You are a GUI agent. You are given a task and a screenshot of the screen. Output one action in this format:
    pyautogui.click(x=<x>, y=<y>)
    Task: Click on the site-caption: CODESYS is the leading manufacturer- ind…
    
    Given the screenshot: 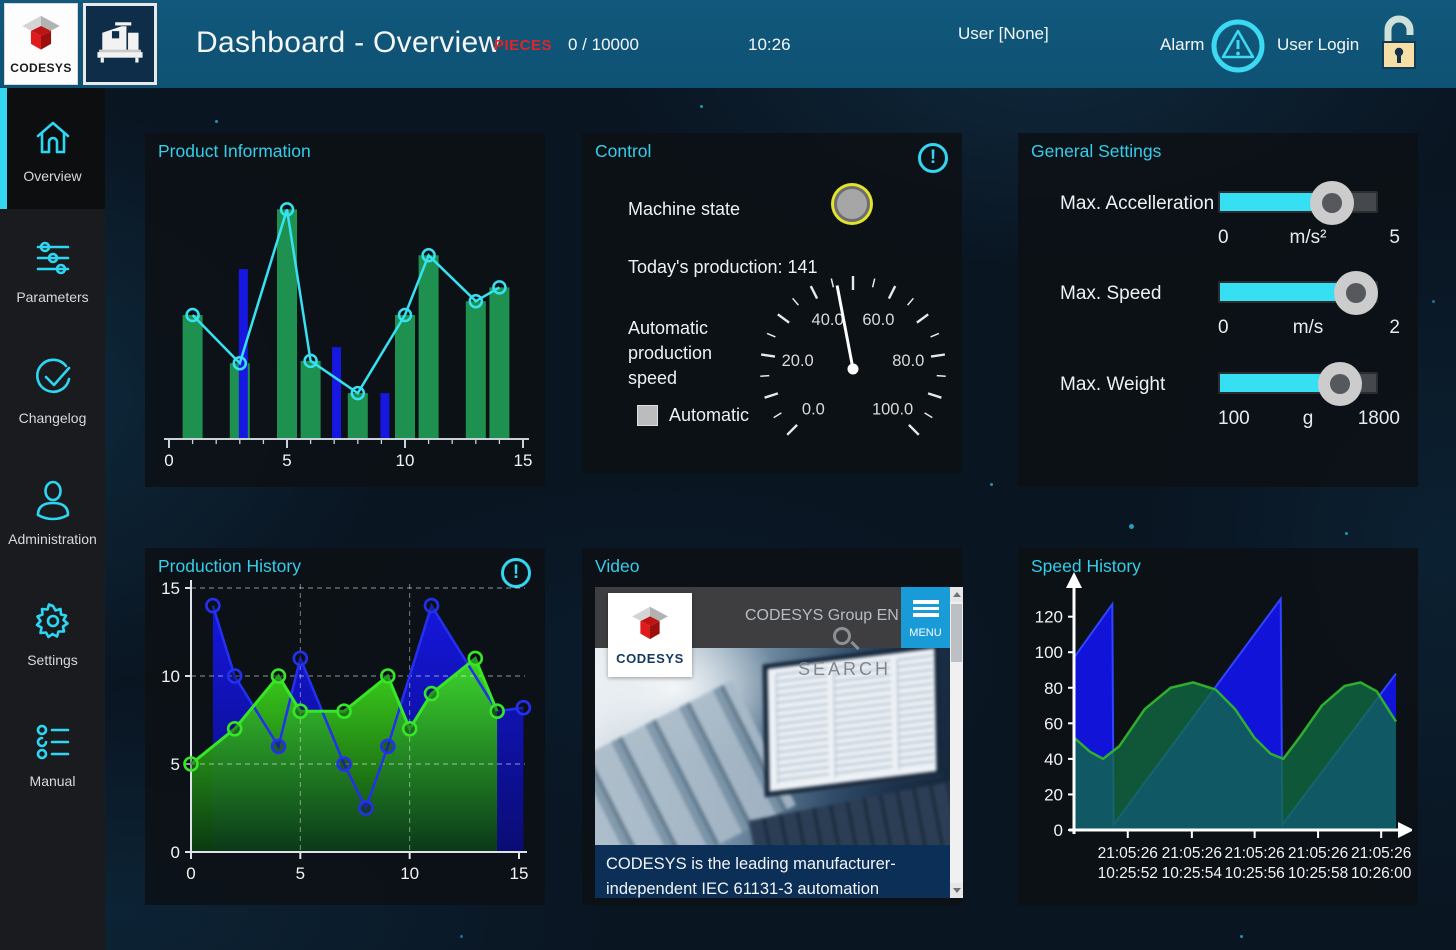 What is the action you would take?
    pyautogui.click(x=772, y=871)
    